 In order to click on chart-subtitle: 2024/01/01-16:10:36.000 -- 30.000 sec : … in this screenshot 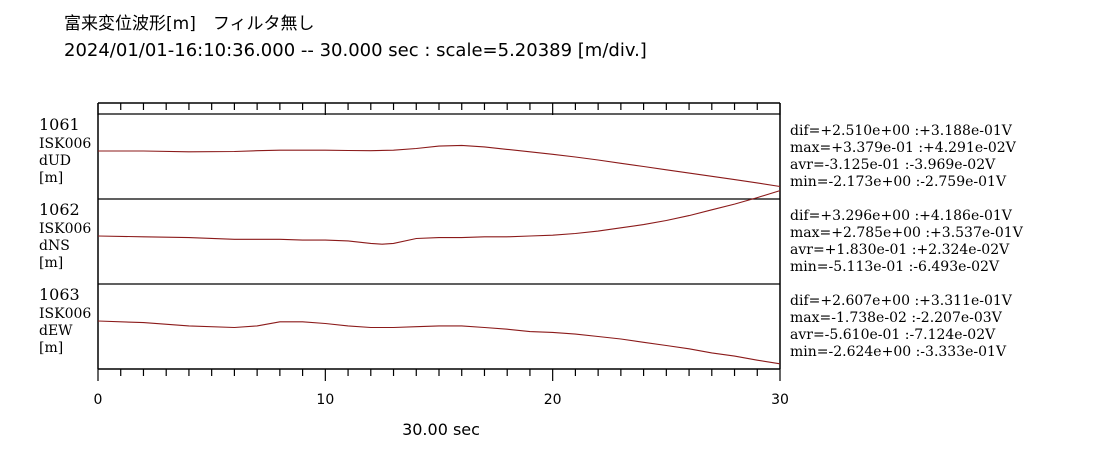, I will do `click(355, 50)`.